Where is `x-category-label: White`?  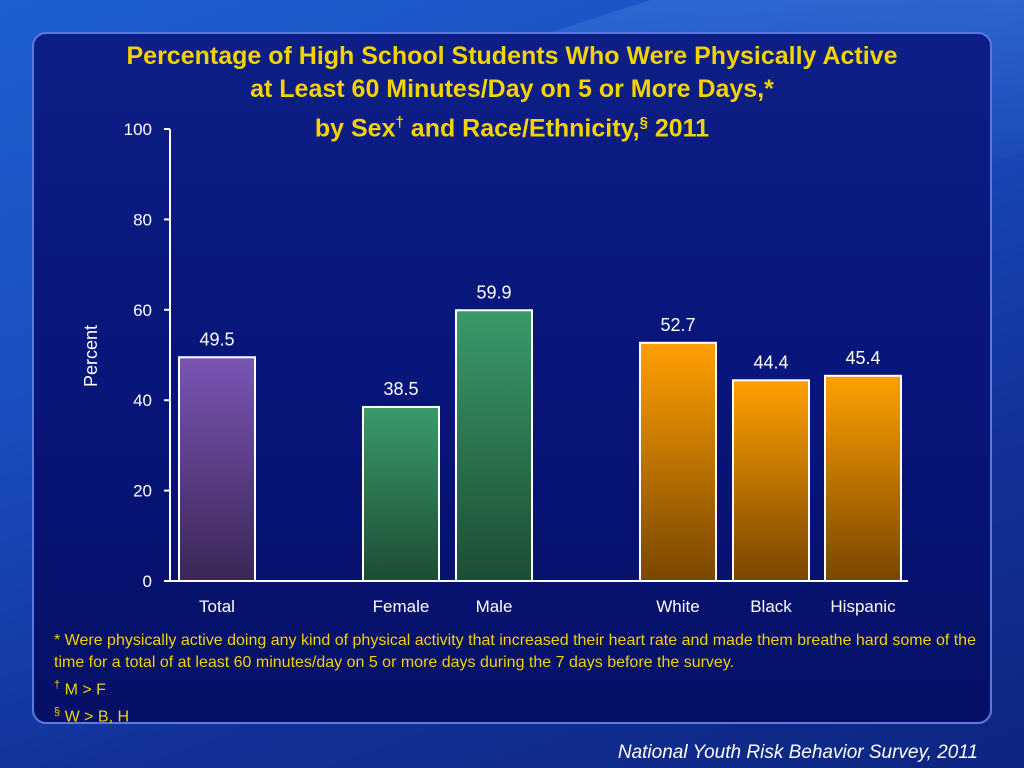 x-category-label: White is located at coordinates (677, 606).